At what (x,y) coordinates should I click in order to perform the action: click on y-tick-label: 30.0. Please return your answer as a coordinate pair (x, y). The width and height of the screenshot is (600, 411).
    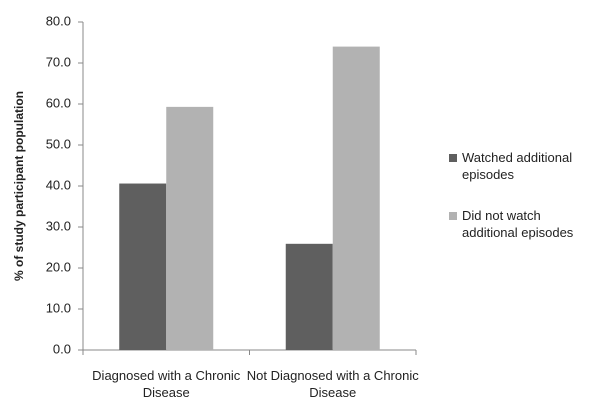
    Looking at the image, I should click on (58, 225).